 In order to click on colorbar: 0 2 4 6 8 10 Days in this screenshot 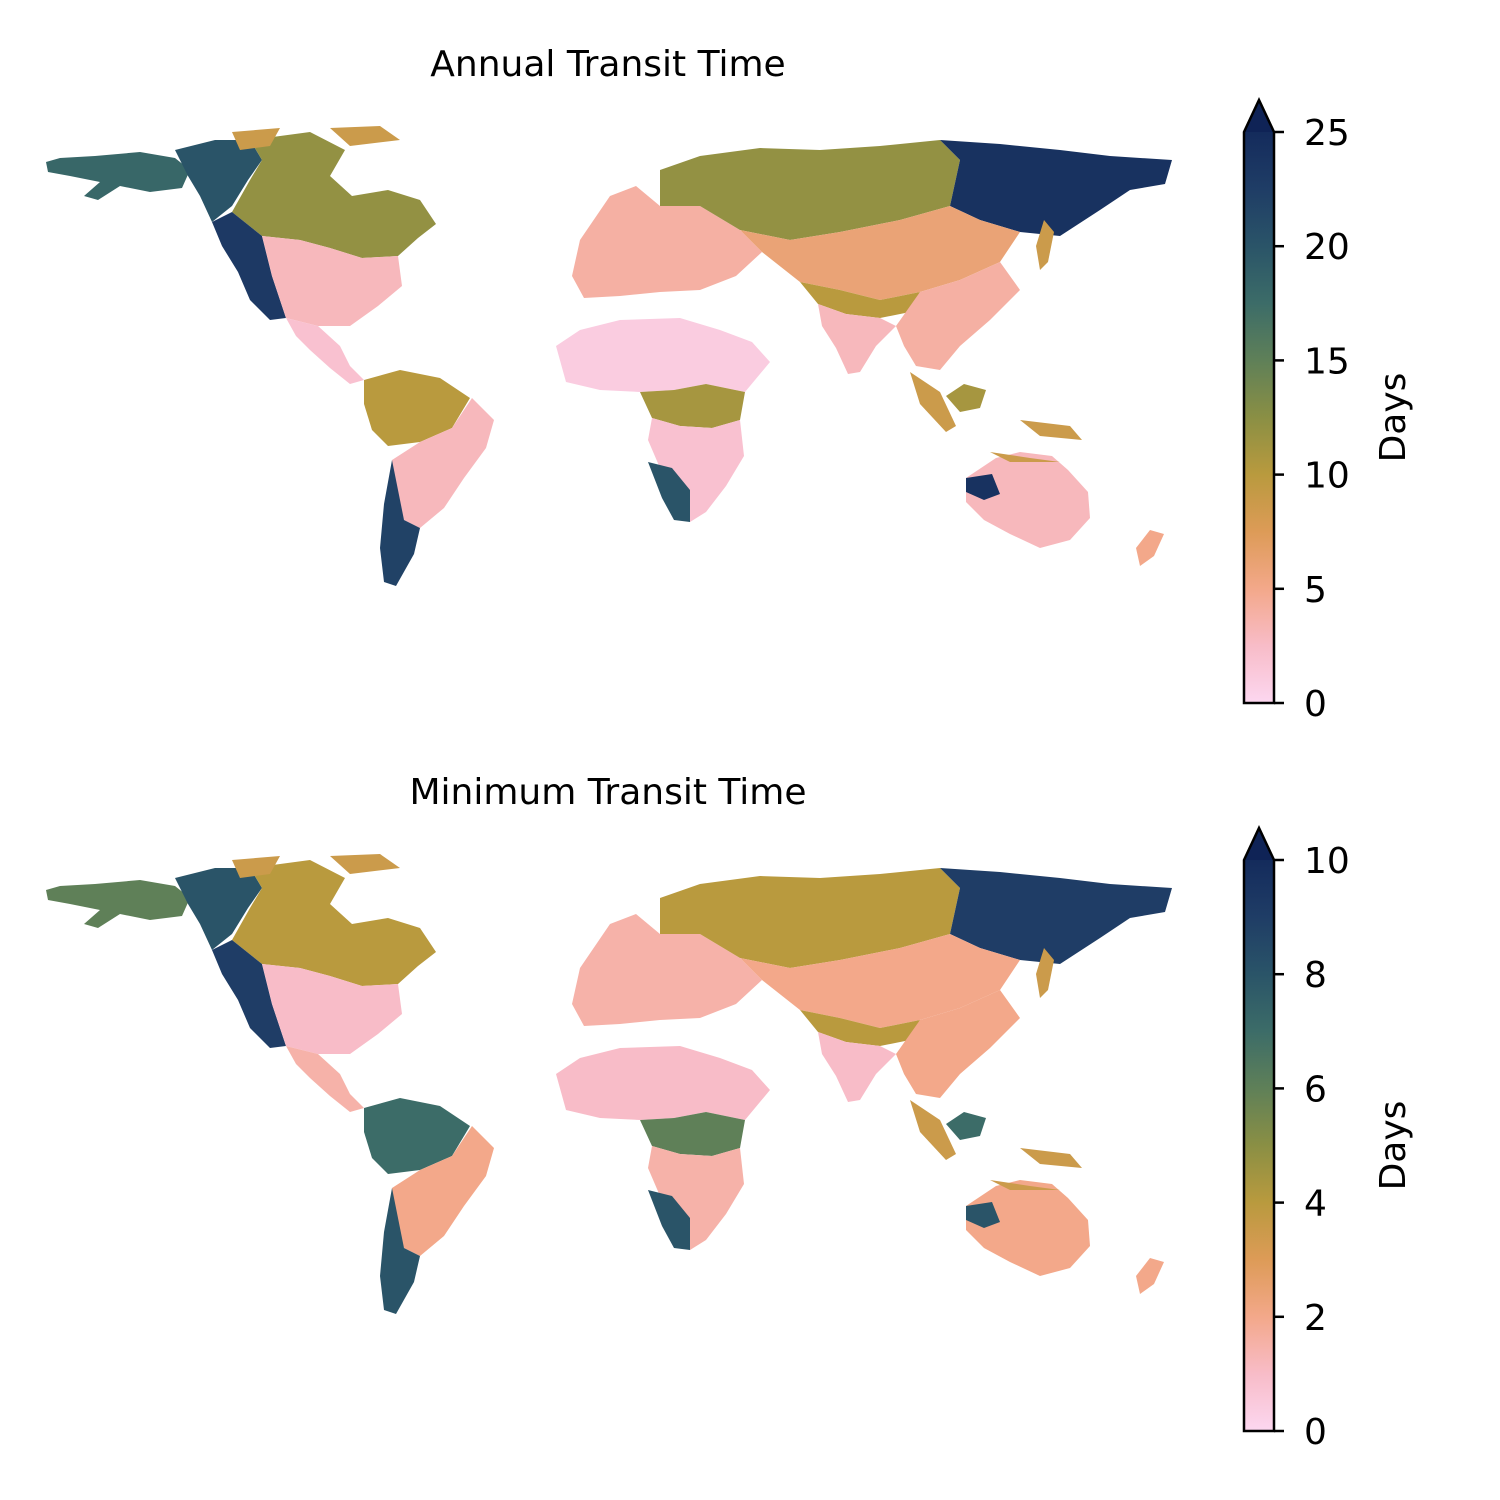, I will do `click(1328, 1139)`.